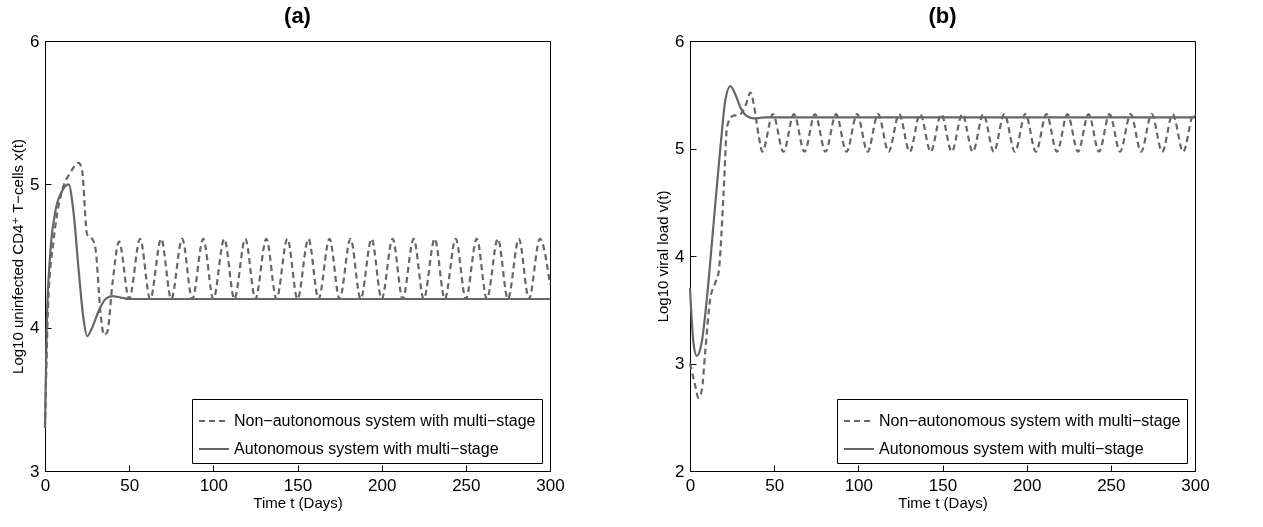 Image resolution: width=1263 pixels, height=527 pixels. I want to click on chart-title: (a), so click(297, 15).